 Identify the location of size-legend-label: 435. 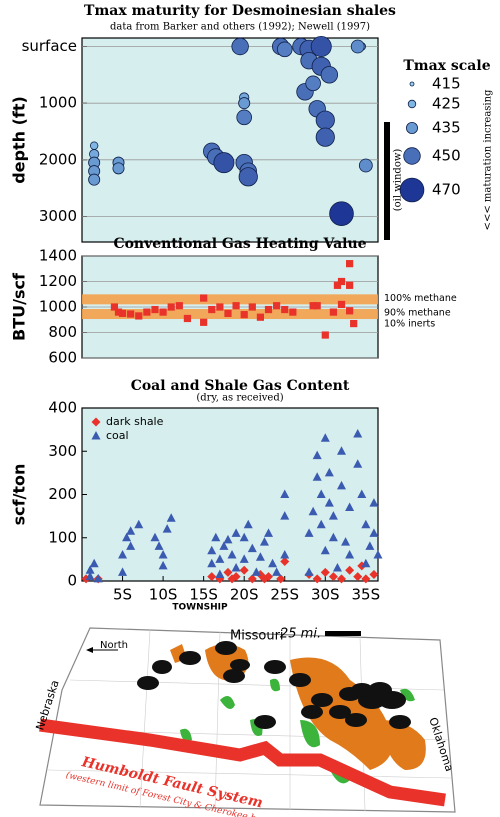
(446, 128).